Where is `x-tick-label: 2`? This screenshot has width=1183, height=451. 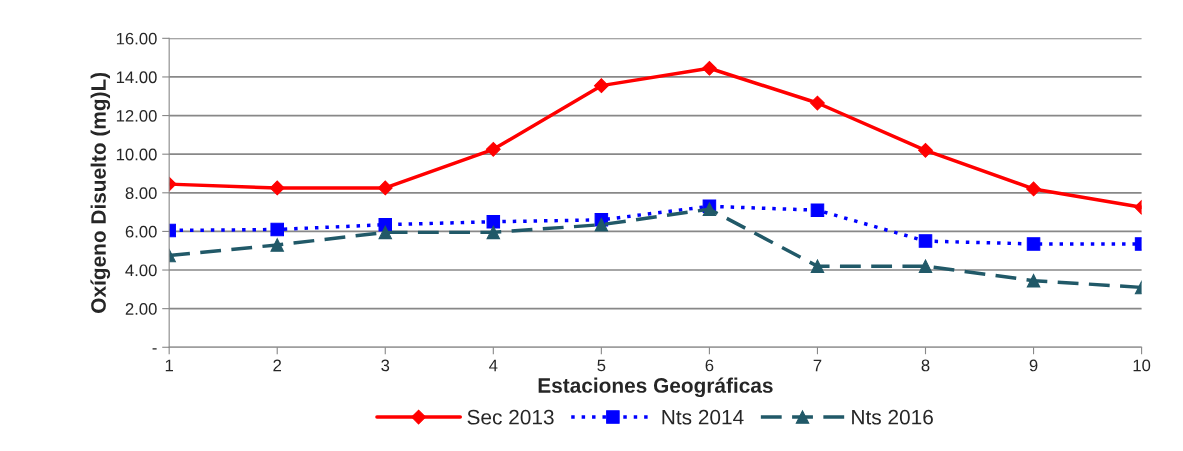
x-tick-label: 2 is located at coordinates (277, 365).